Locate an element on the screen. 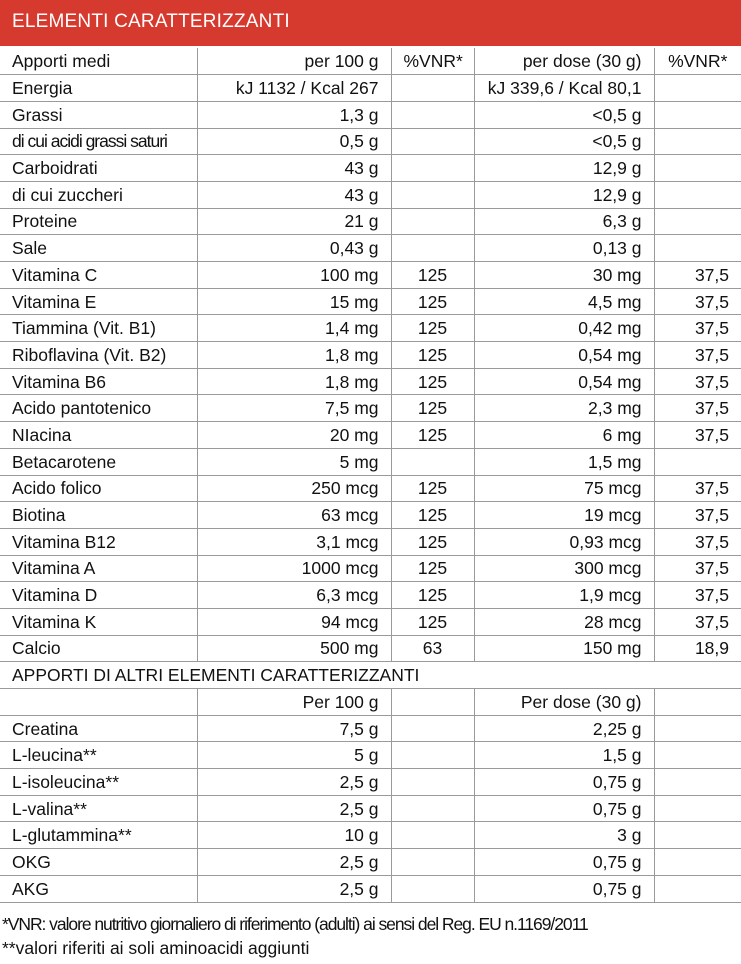  table-row: Grassi 1,3 g <0,5 g is located at coordinates (370, 114).